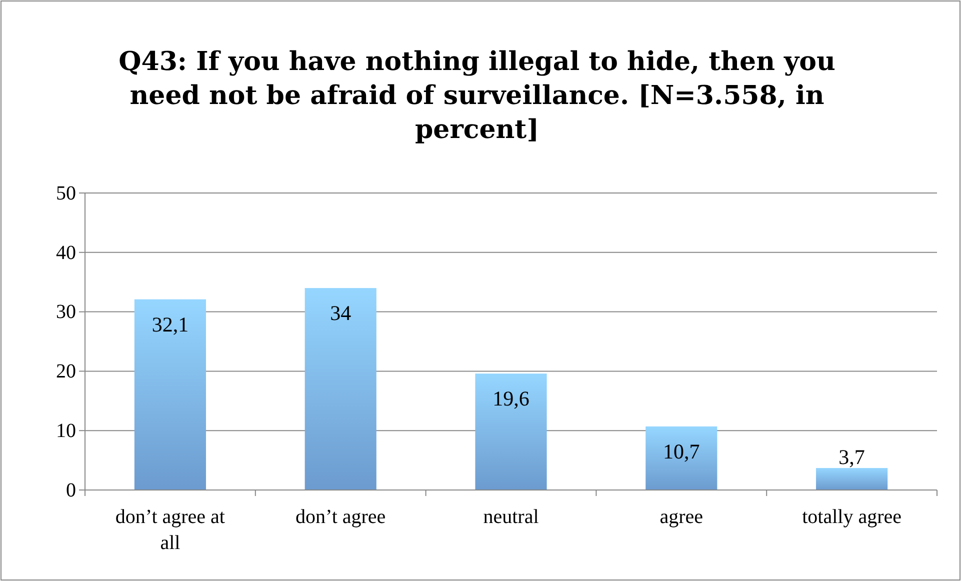 The width and height of the screenshot is (961, 581). I want to click on x-tick-label: totally agree, so click(852, 517).